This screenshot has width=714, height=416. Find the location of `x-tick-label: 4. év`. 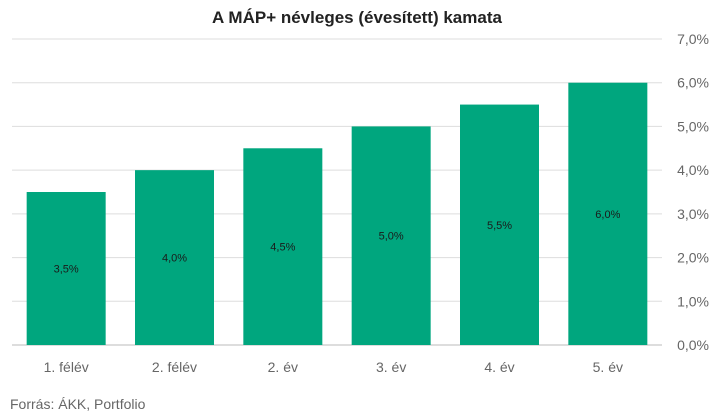

x-tick-label: 4. év is located at coordinates (499, 367).